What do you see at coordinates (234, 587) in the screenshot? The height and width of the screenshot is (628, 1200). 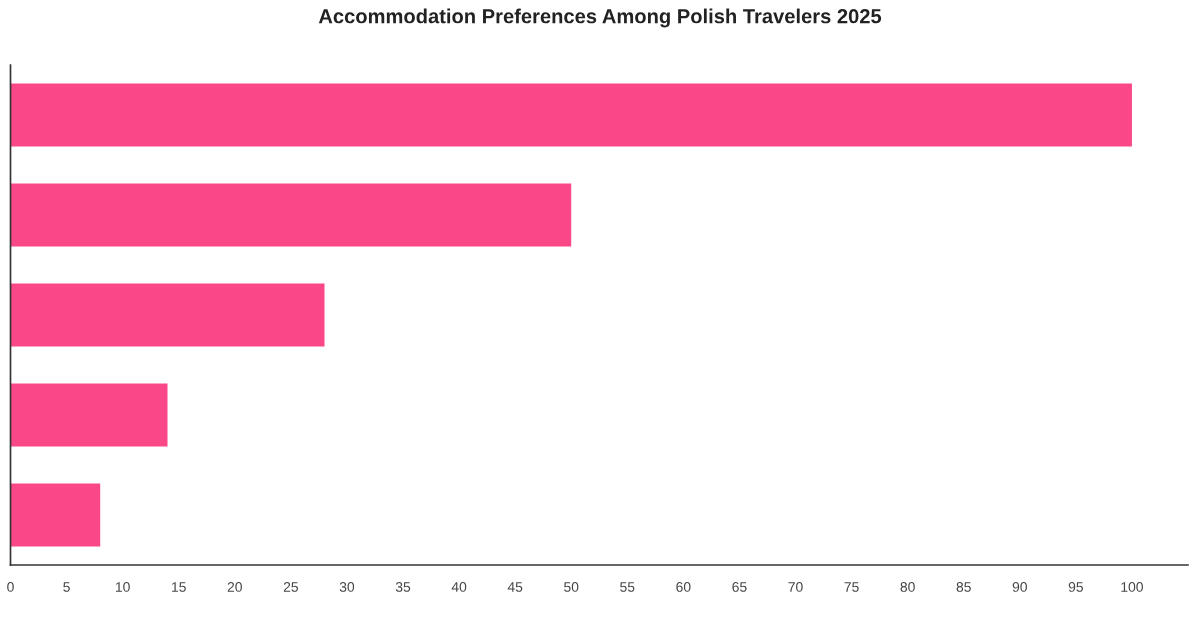 I see `x-tick-label: 20` at bounding box center [234, 587].